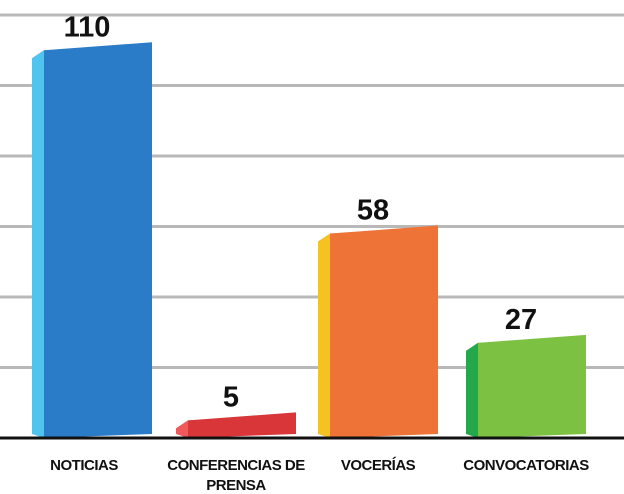 This screenshot has width=624, height=494. I want to click on value-label: 58, so click(373, 211).